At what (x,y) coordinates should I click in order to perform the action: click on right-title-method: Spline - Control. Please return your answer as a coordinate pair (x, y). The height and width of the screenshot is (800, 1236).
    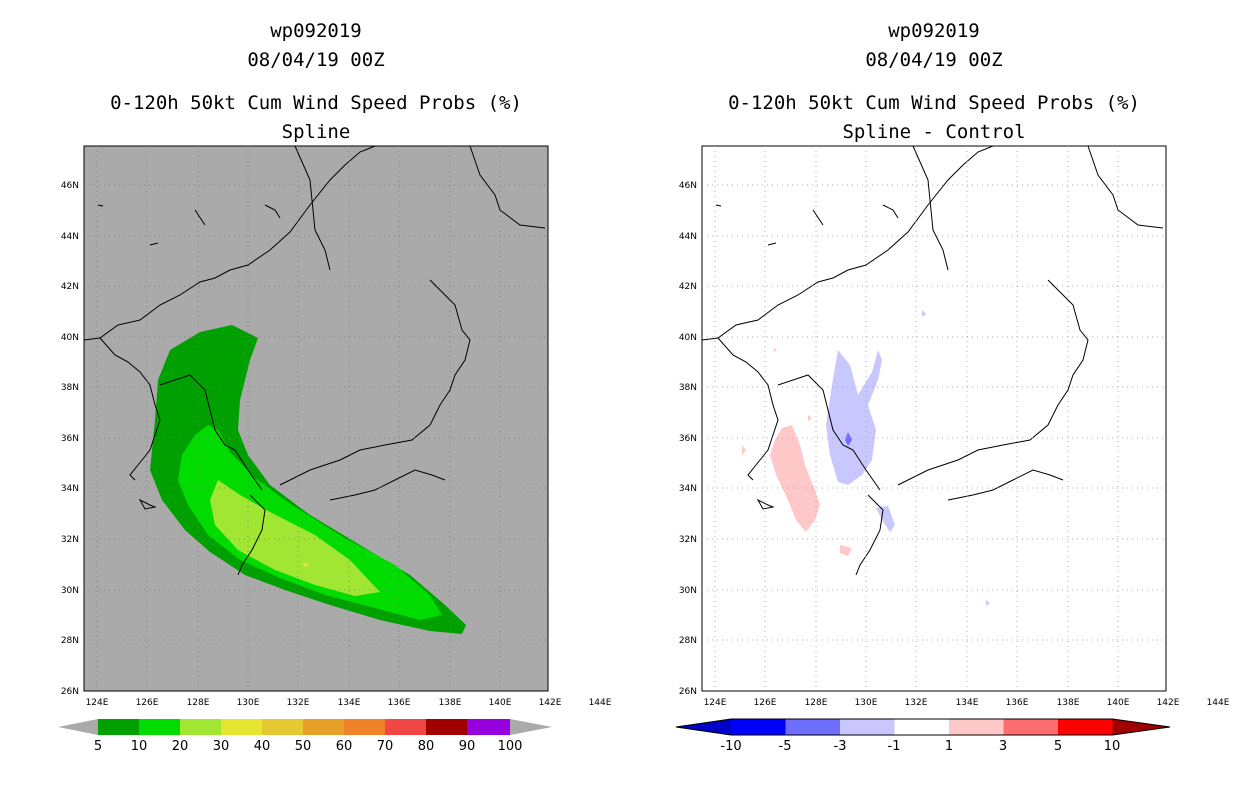
    Looking at the image, I should click on (934, 132).